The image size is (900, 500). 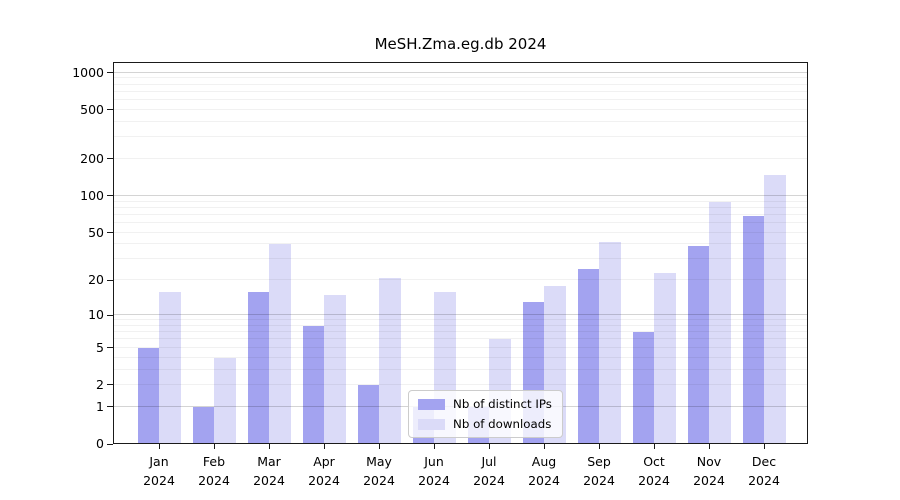 What do you see at coordinates (431, 424) in the screenshot?
I see `legend-swatch-downloads` at bounding box center [431, 424].